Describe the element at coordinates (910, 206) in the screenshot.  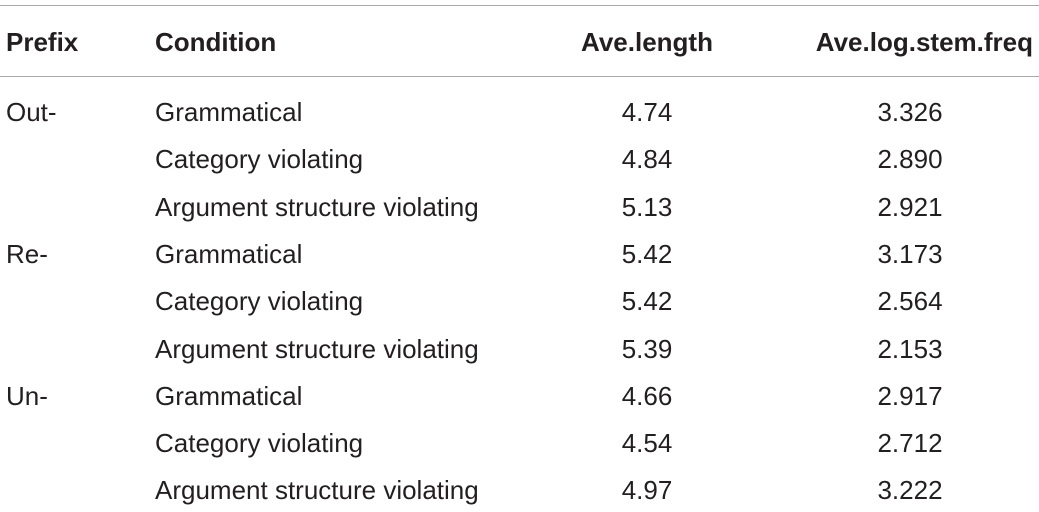
I see `freq-cell: 2.921` at that location.